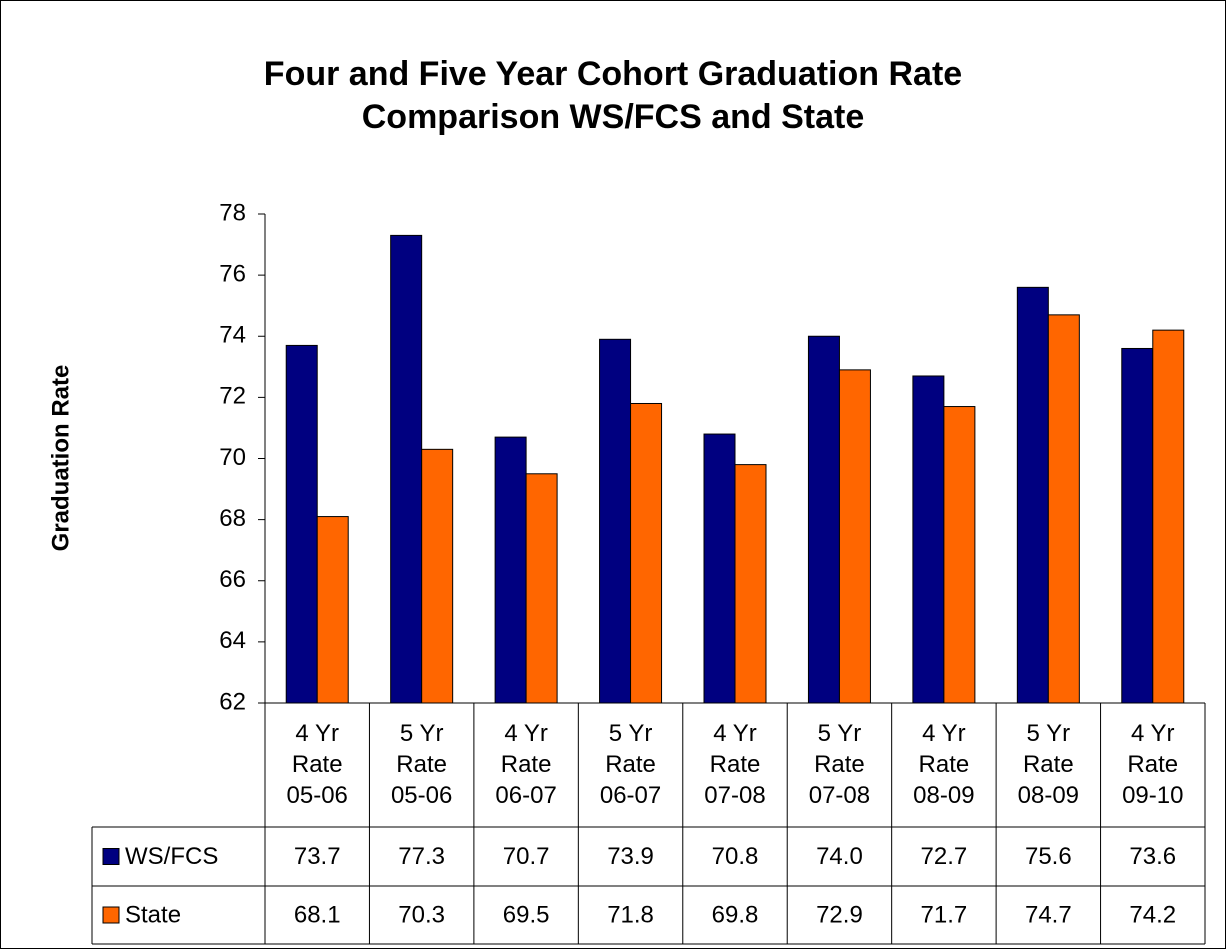  I want to click on y-tick-label: 70, so click(232, 457).